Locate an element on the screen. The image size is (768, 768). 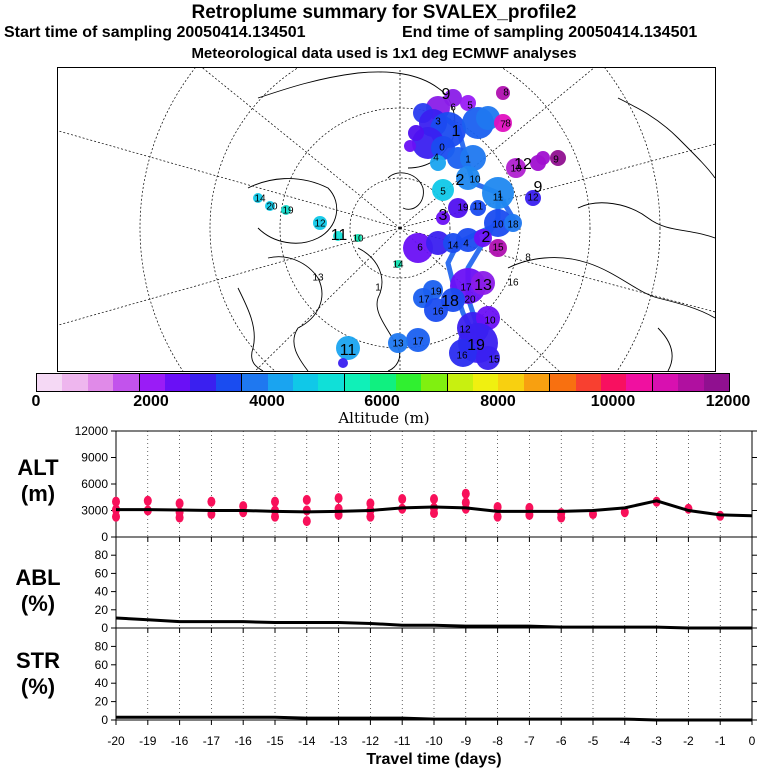
plume-day-label: 16 is located at coordinates (438, 312).